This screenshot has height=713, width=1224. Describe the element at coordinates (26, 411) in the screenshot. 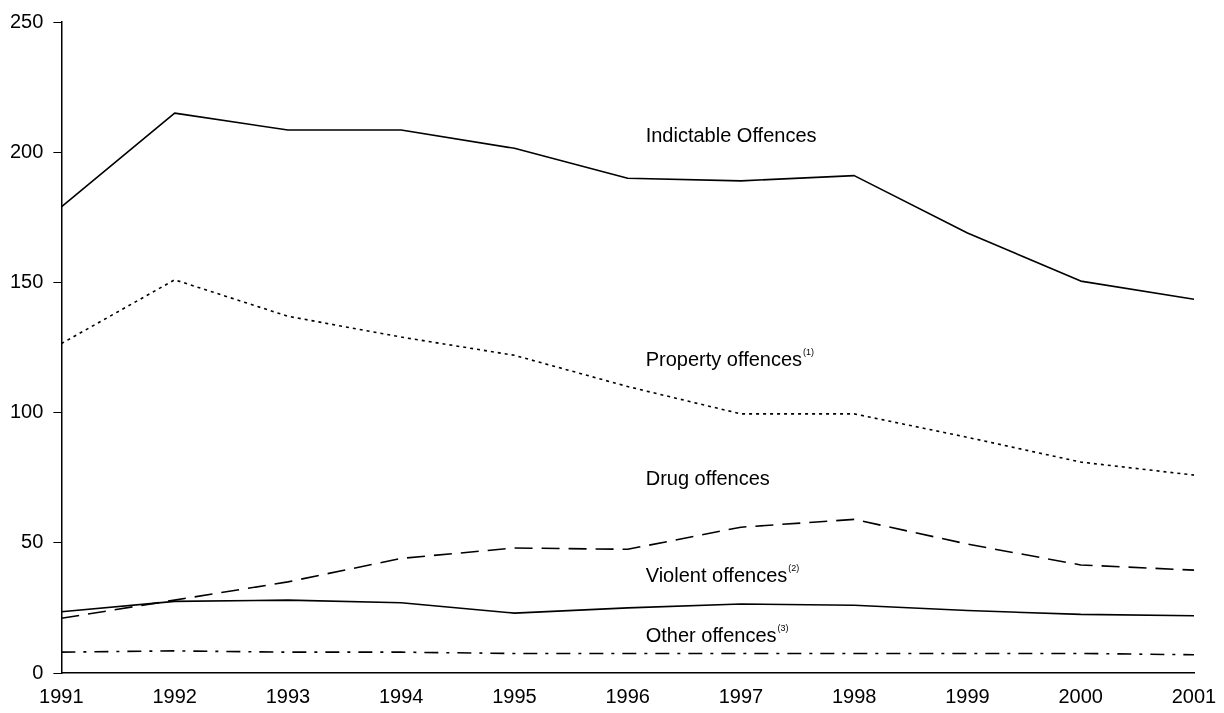

I see `y-tick-label: 100` at that location.